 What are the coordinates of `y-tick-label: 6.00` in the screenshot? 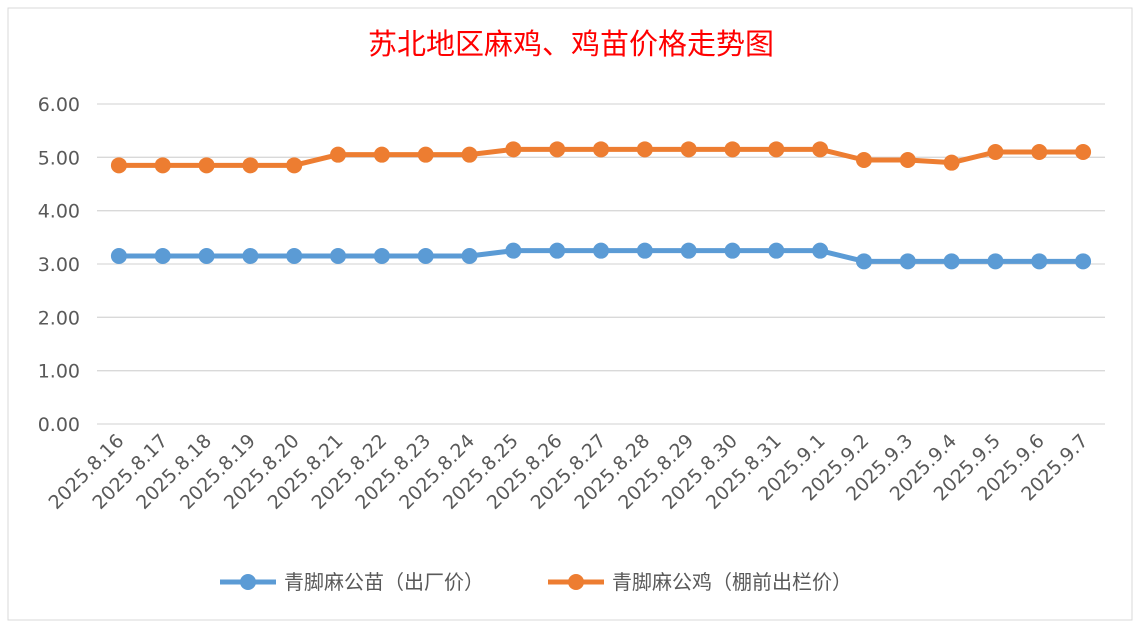 It's located at (59, 105).